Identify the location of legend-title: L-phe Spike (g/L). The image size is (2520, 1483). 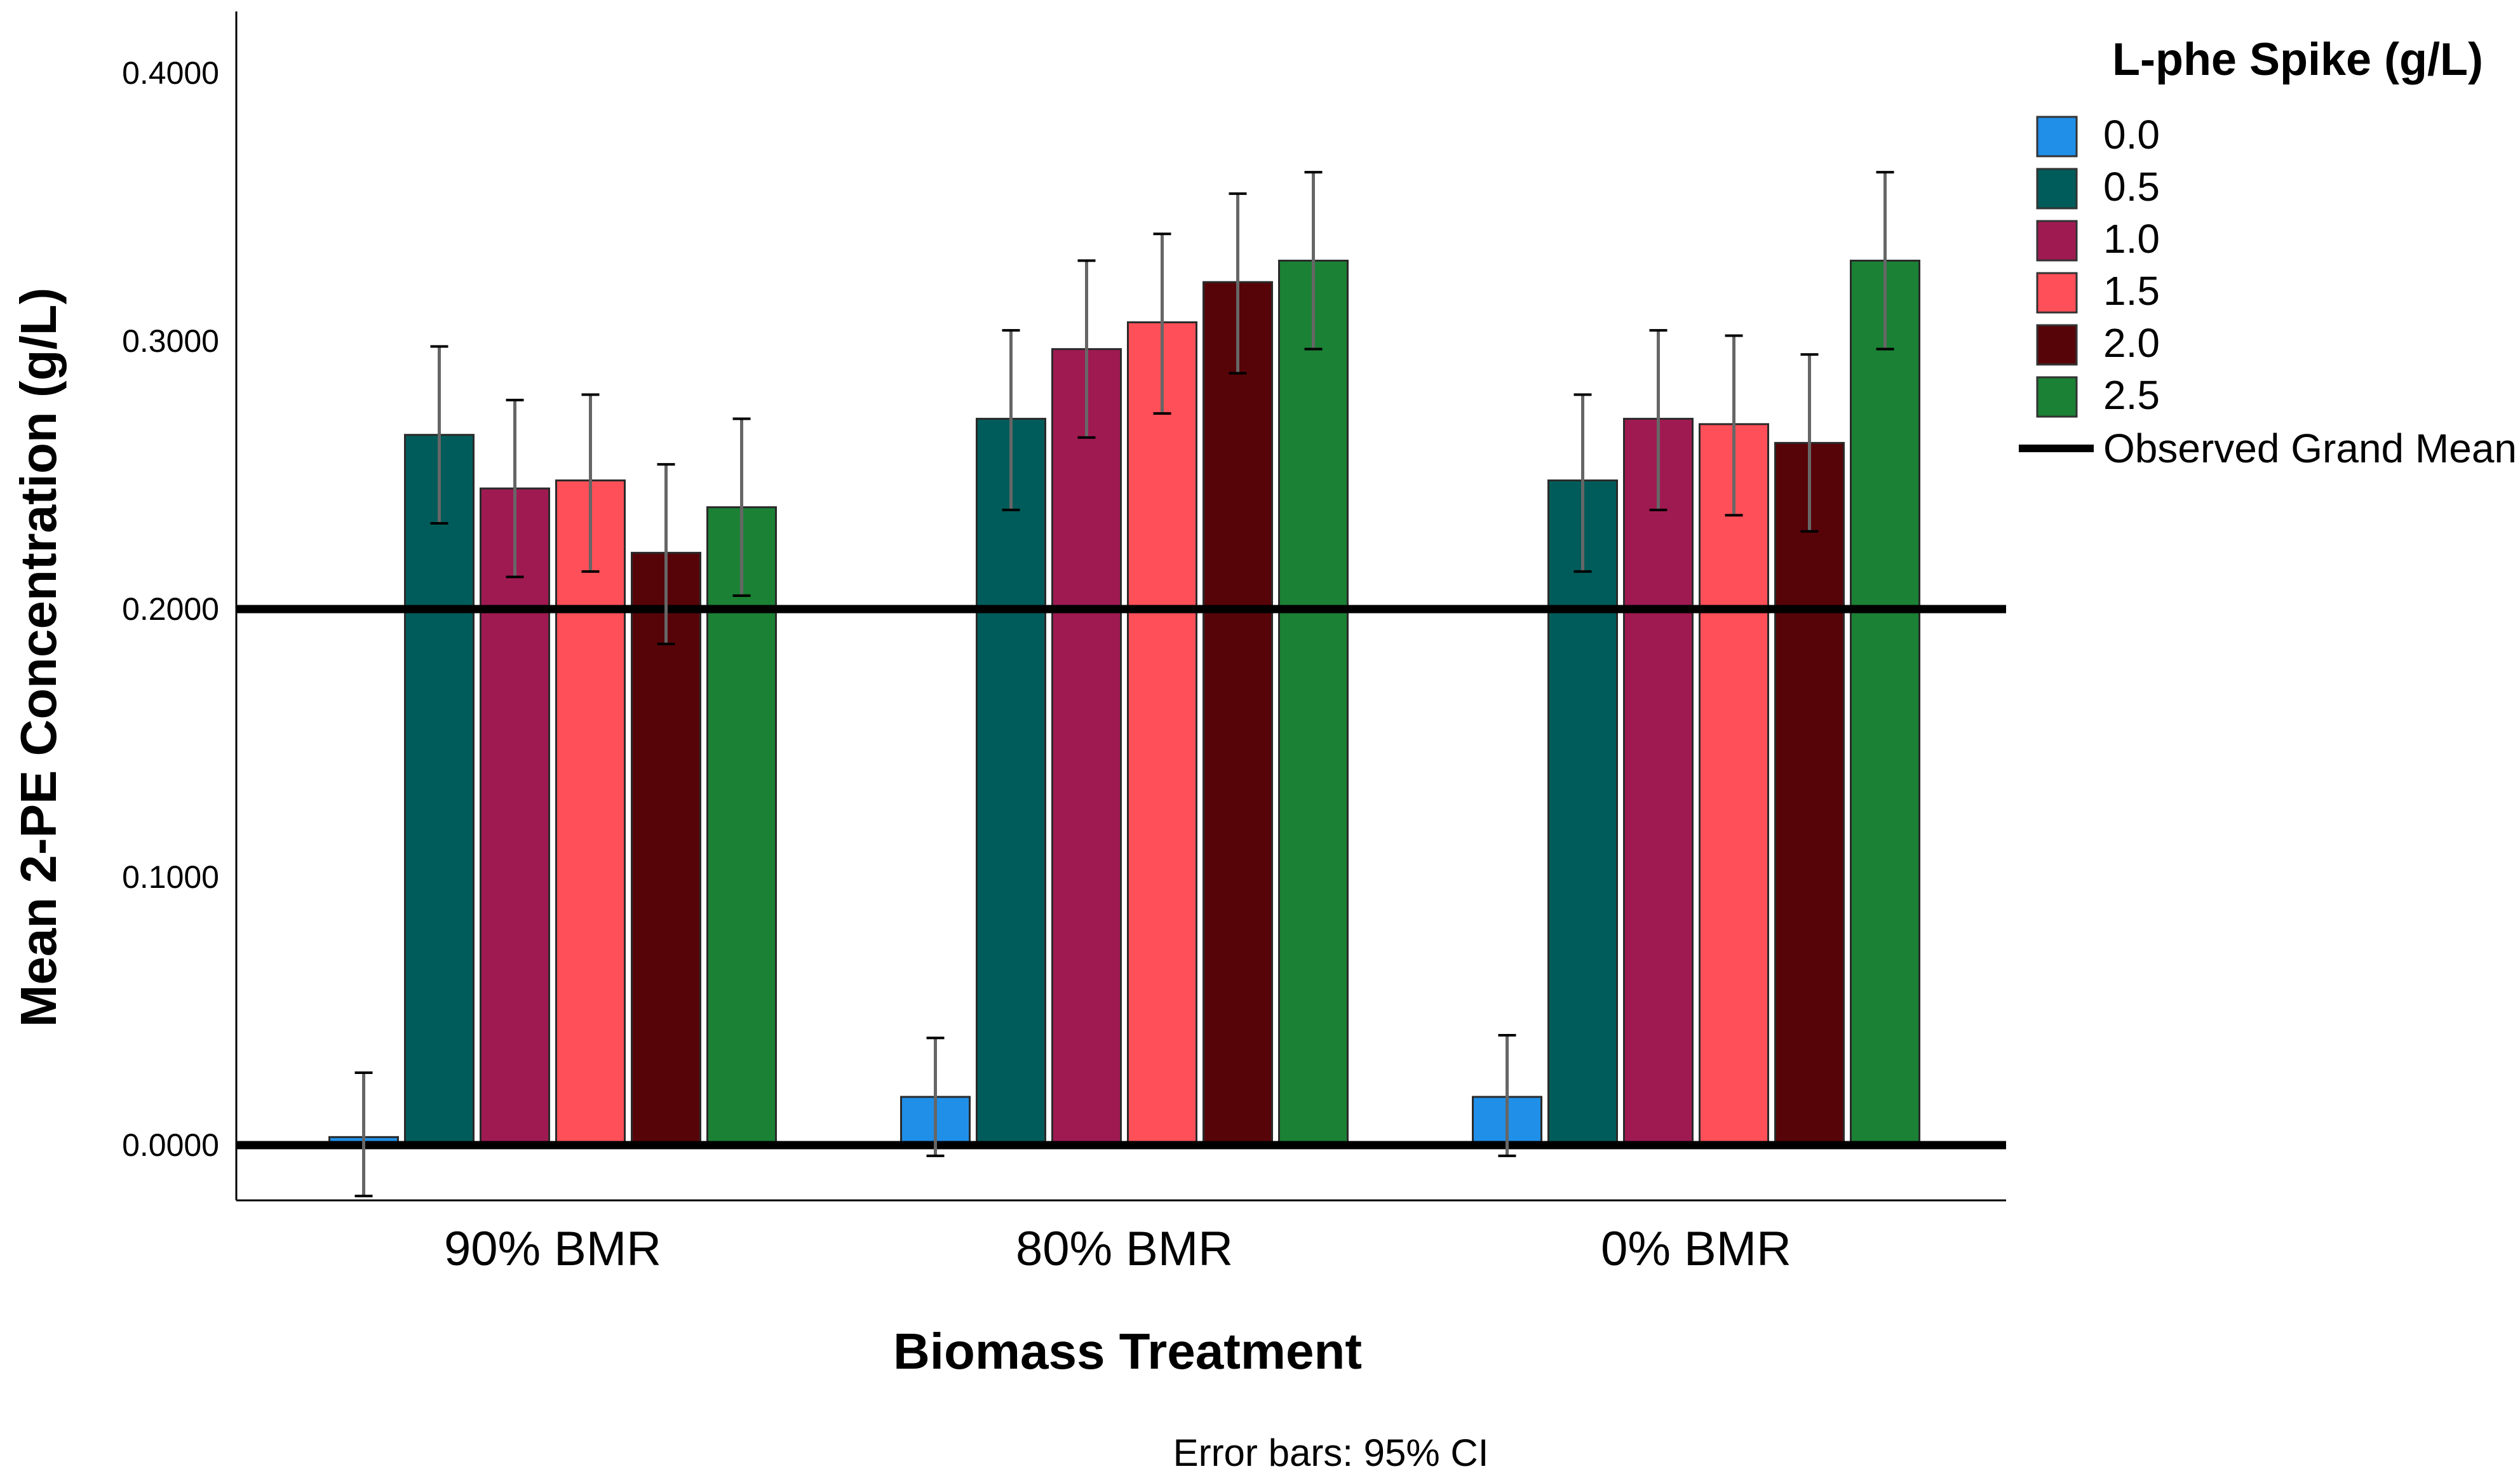
(2297, 60).